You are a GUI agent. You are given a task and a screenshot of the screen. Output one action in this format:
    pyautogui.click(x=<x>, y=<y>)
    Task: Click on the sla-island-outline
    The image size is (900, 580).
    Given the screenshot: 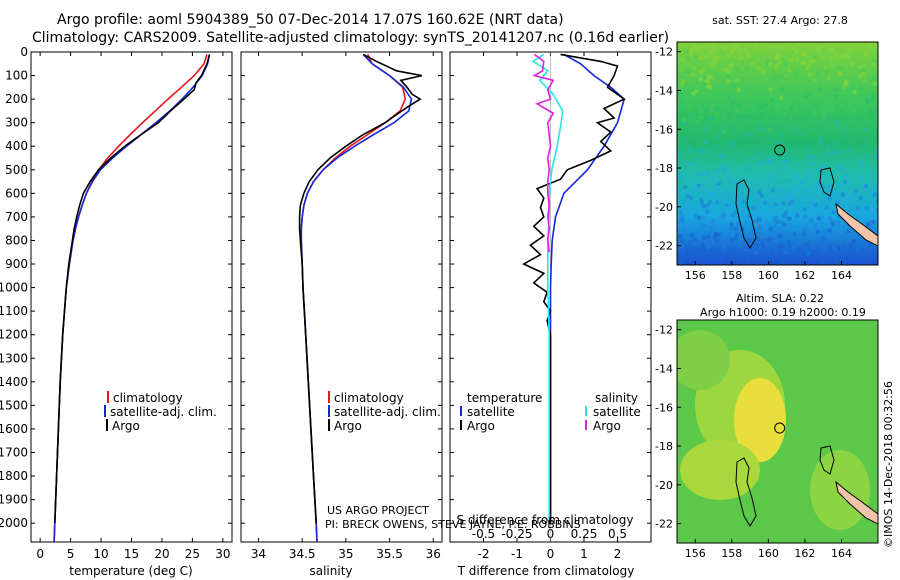 What is the action you would take?
    pyautogui.click(x=746, y=492)
    